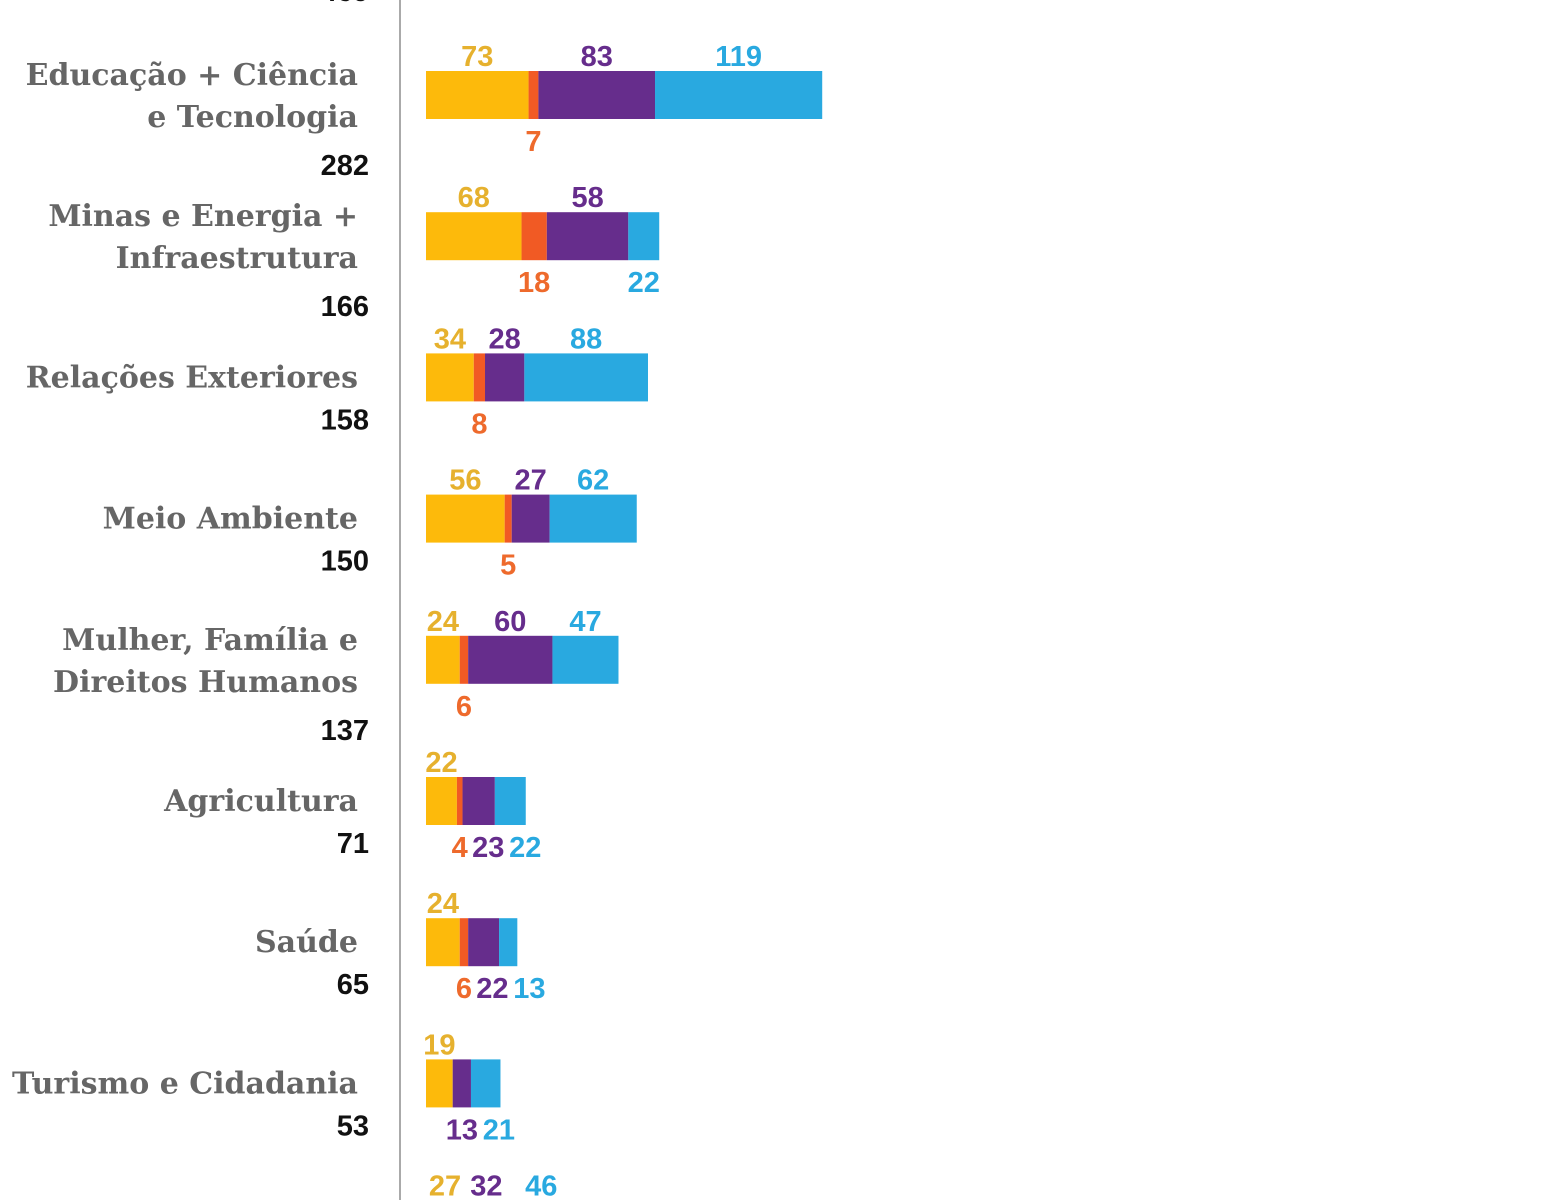 The height and width of the screenshot is (1200, 1551). What do you see at coordinates (541, 1185) in the screenshot?
I see `value-label-9-4: 46` at bounding box center [541, 1185].